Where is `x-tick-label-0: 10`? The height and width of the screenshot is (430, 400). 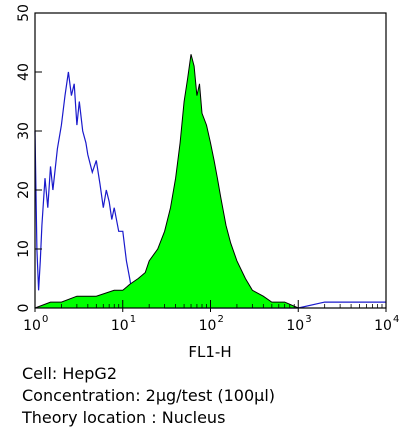 x-tick-label-0: 10 is located at coordinates (32, 326).